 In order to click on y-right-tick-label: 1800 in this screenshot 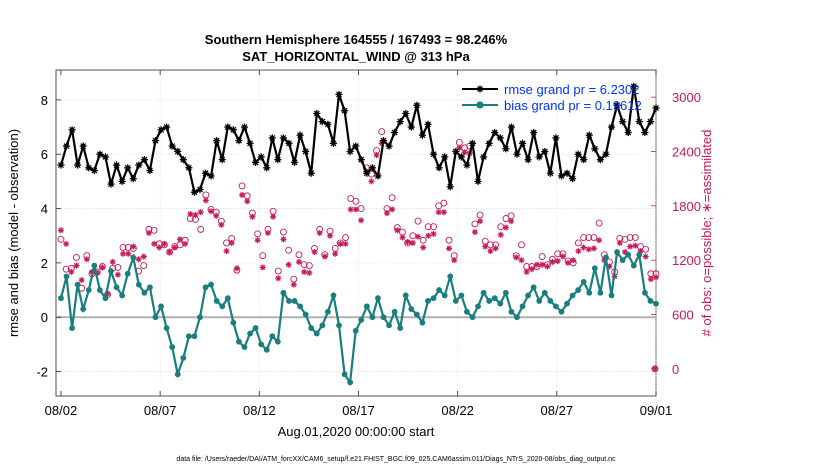, I will do `click(686, 206)`.